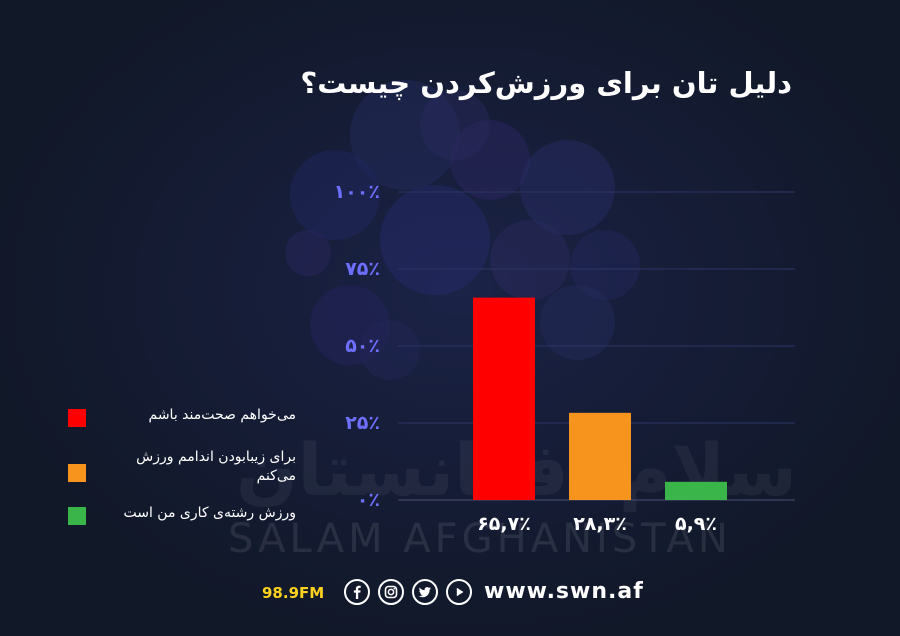 This screenshot has width=900, height=636. Describe the element at coordinates (480, 539) in the screenshot. I see `watermark-english: SALAM AFGHANISTAN` at that location.